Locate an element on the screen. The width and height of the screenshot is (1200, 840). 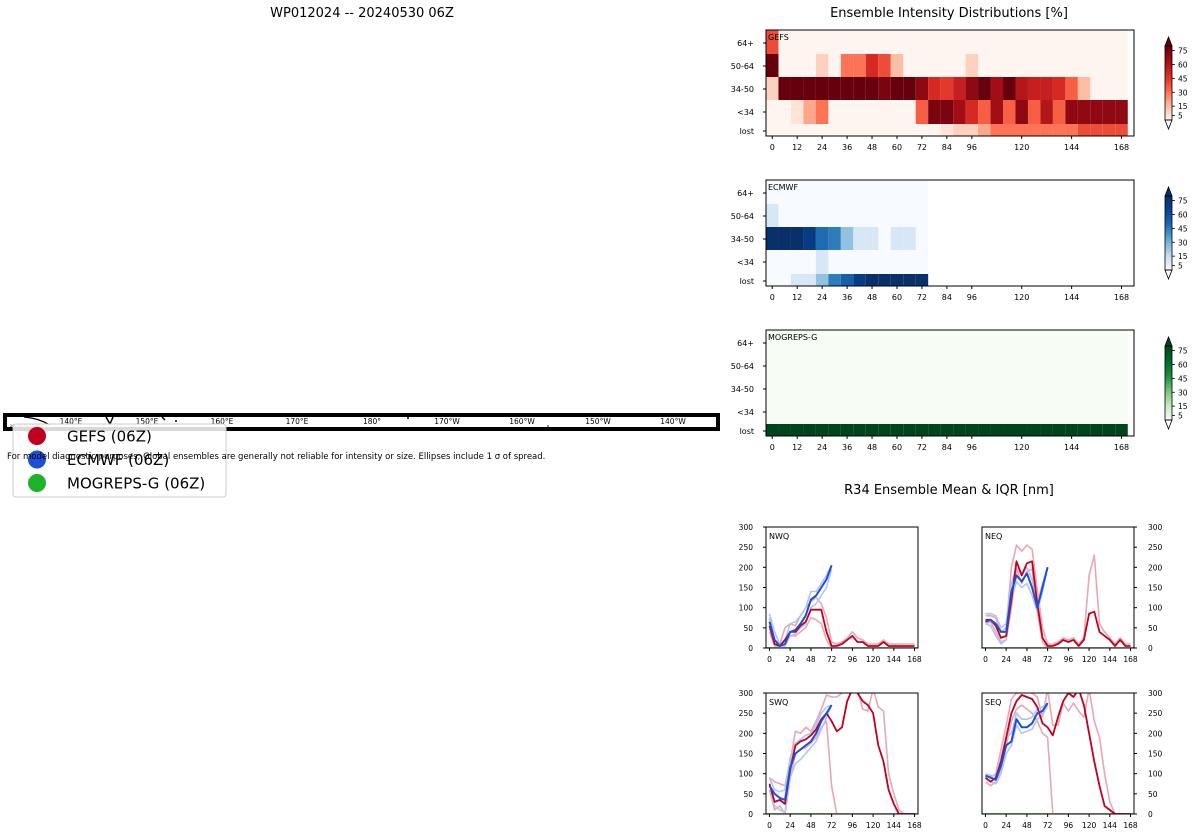
map-lon-label: 160°W is located at coordinates (522, 421).